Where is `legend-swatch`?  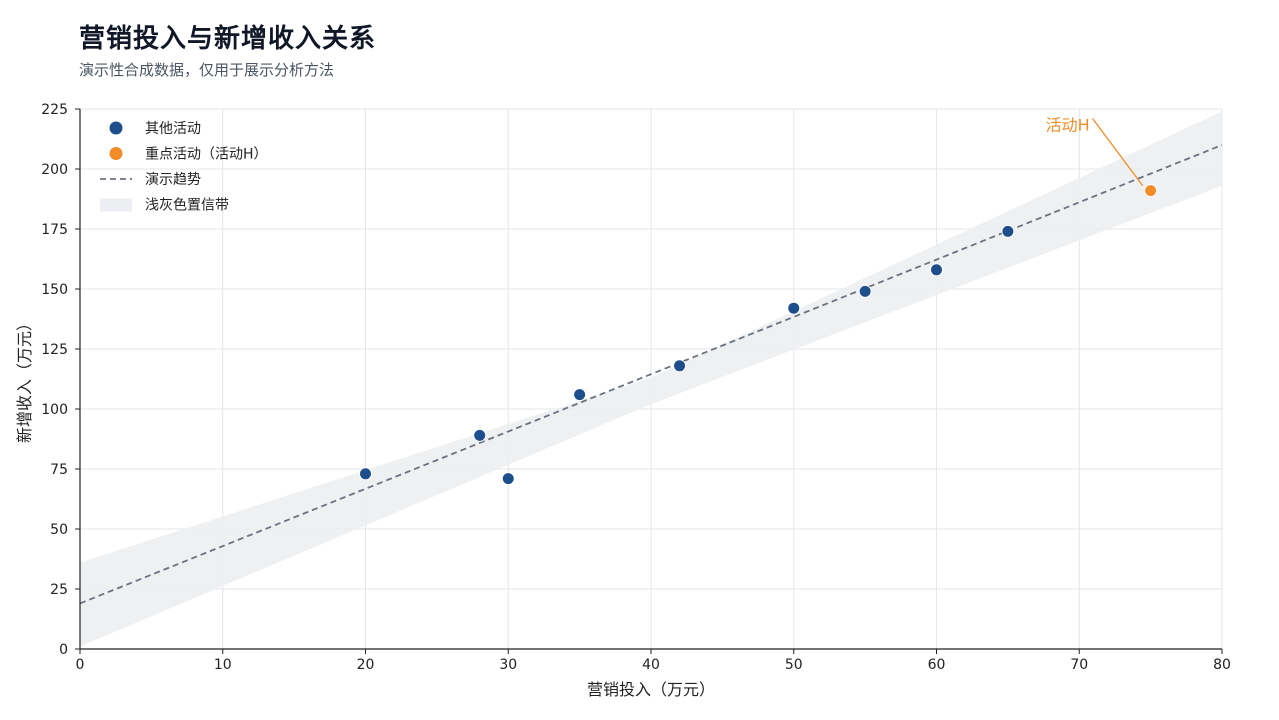
legend-swatch is located at coordinates (116, 205).